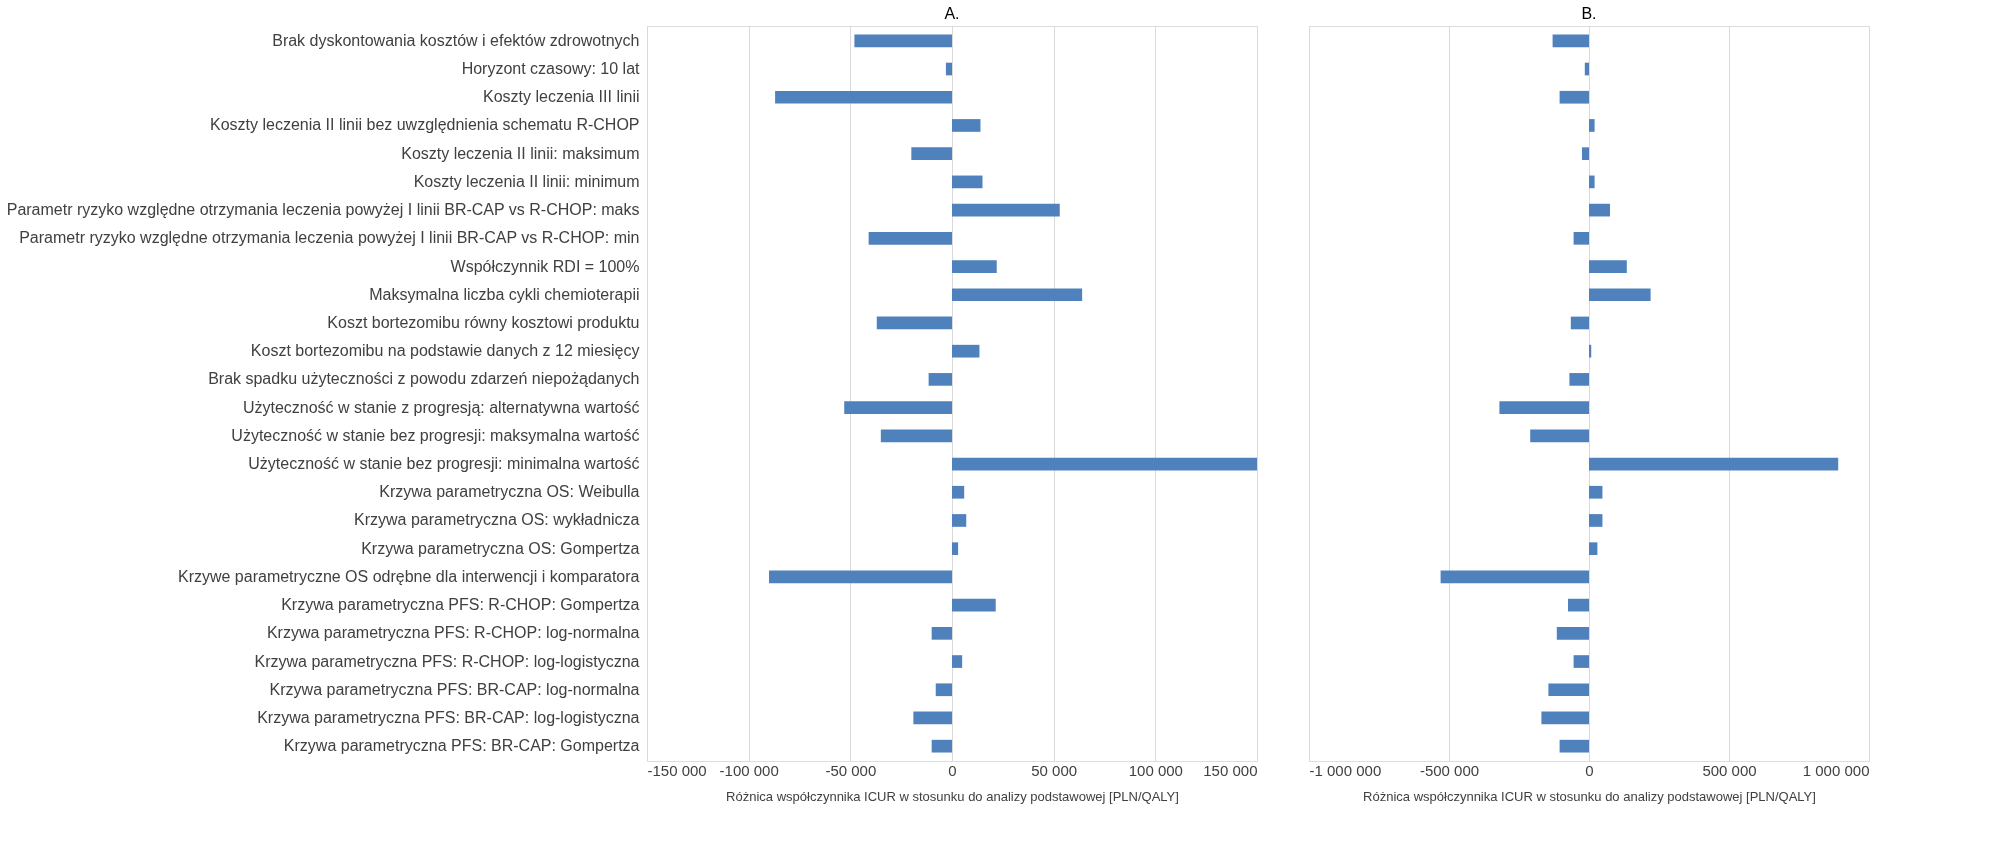  Describe the element at coordinates (677, 770) in the screenshot. I see `x-tick-label: -150 000` at that location.